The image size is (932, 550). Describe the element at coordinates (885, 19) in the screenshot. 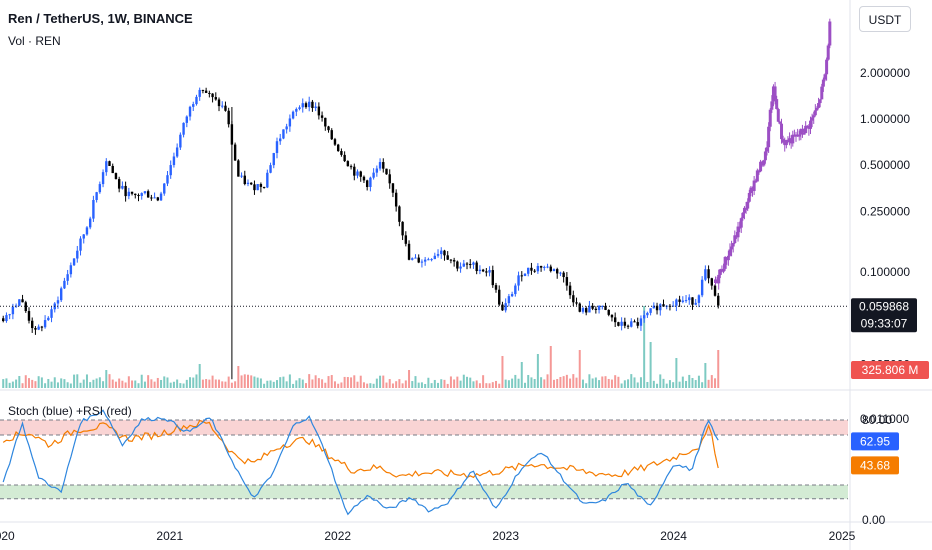

I see `currency-button: USDT` at that location.